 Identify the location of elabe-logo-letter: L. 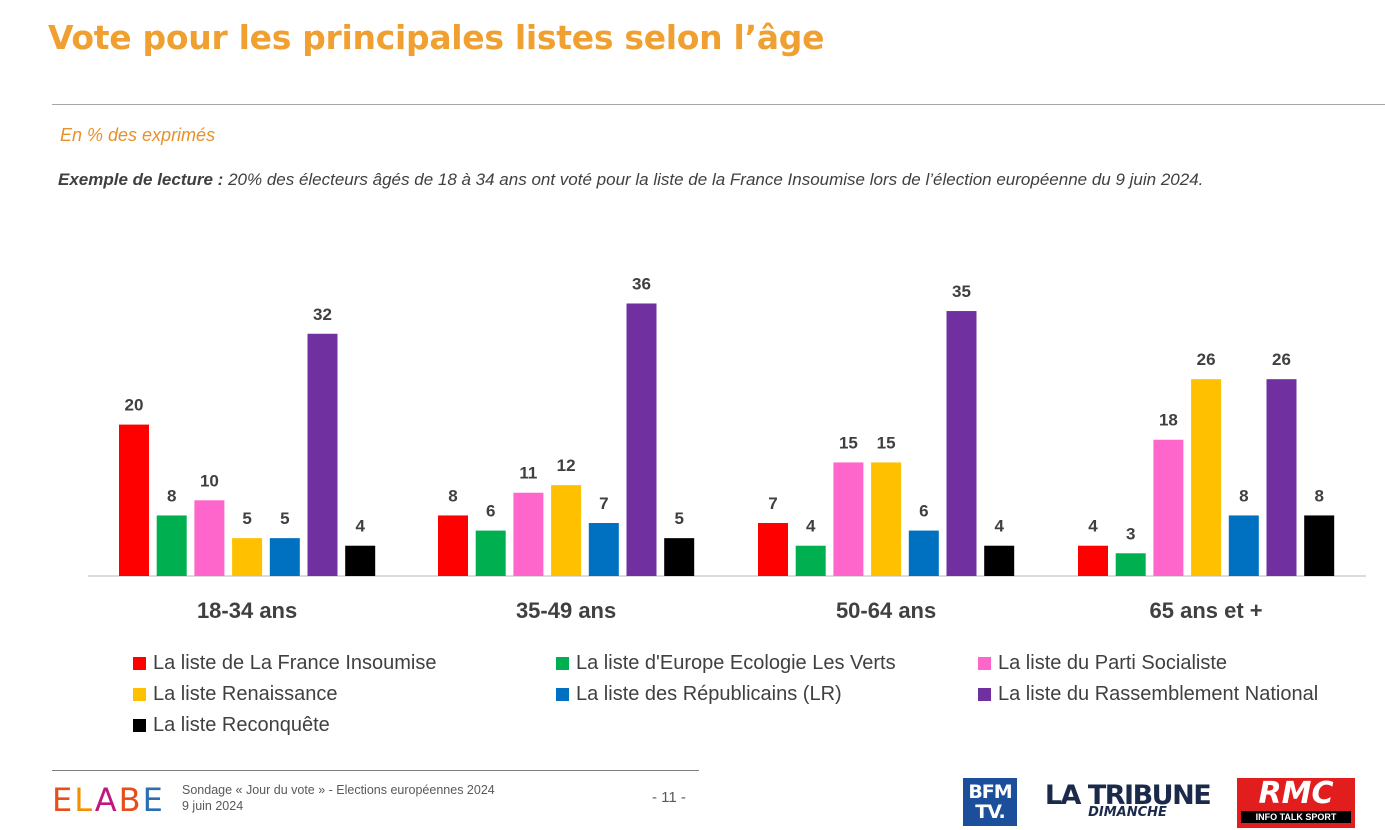
(84, 800).